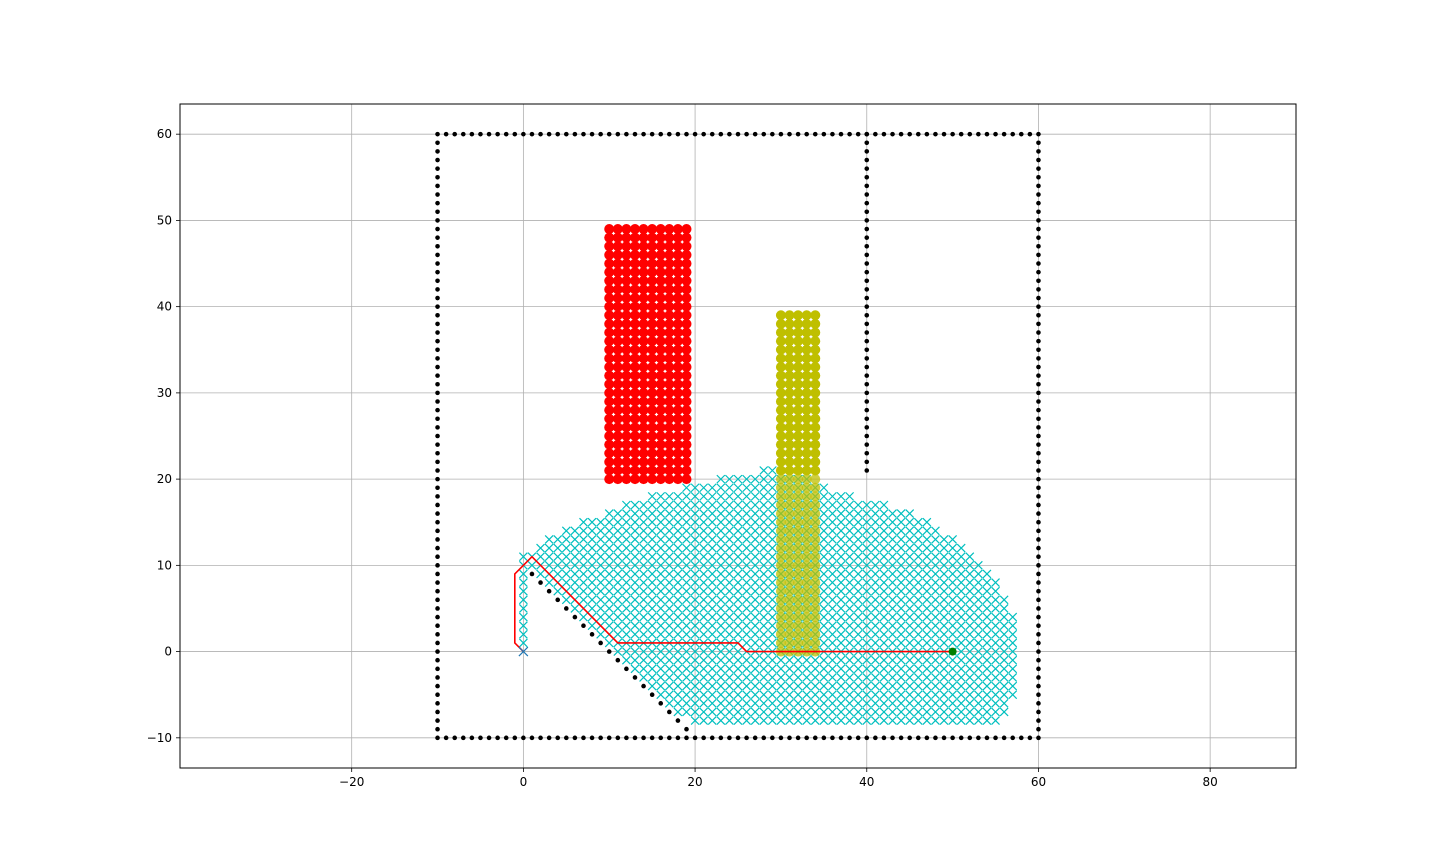 This screenshot has width=1440, height=863. I want to click on x-tick-label: 80, so click(1210, 782).